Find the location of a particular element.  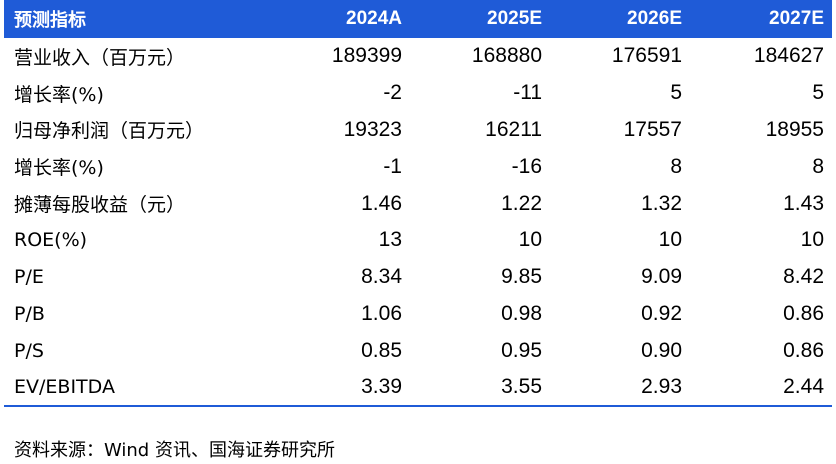

cell-value: 0.95 is located at coordinates (521, 350).